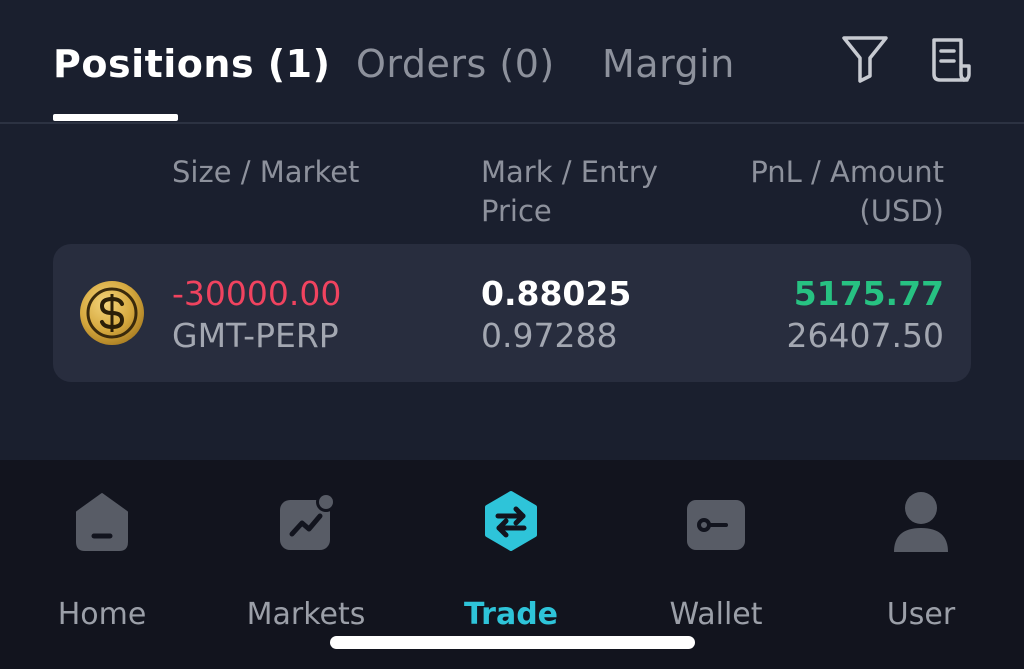 The width and height of the screenshot is (1024, 669). Describe the element at coordinates (192, 64) in the screenshot. I see `tab-positions: Positions (1)` at that location.